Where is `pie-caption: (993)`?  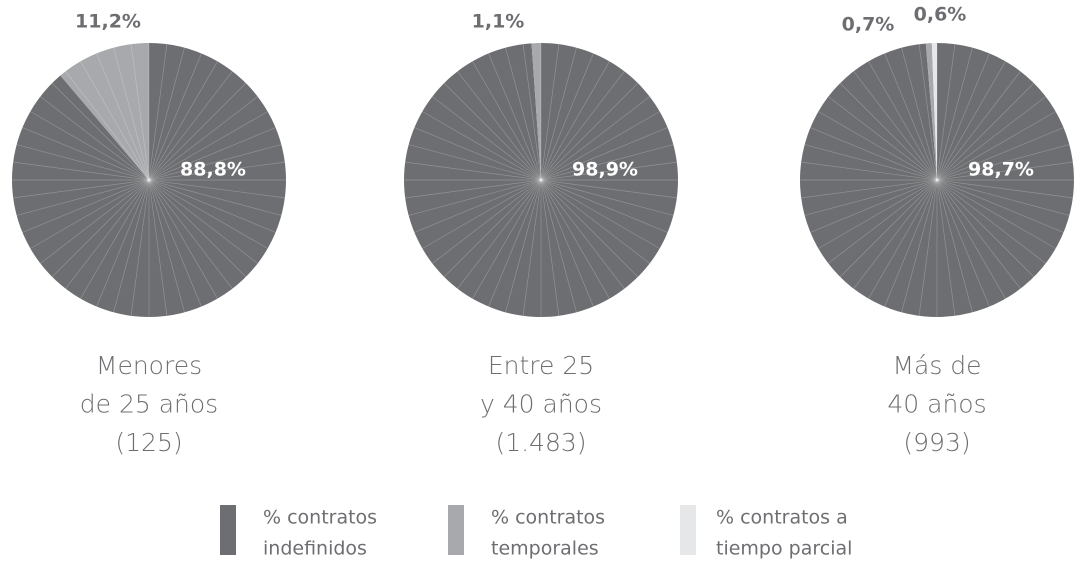
pie-caption: (993) is located at coordinates (936, 442).